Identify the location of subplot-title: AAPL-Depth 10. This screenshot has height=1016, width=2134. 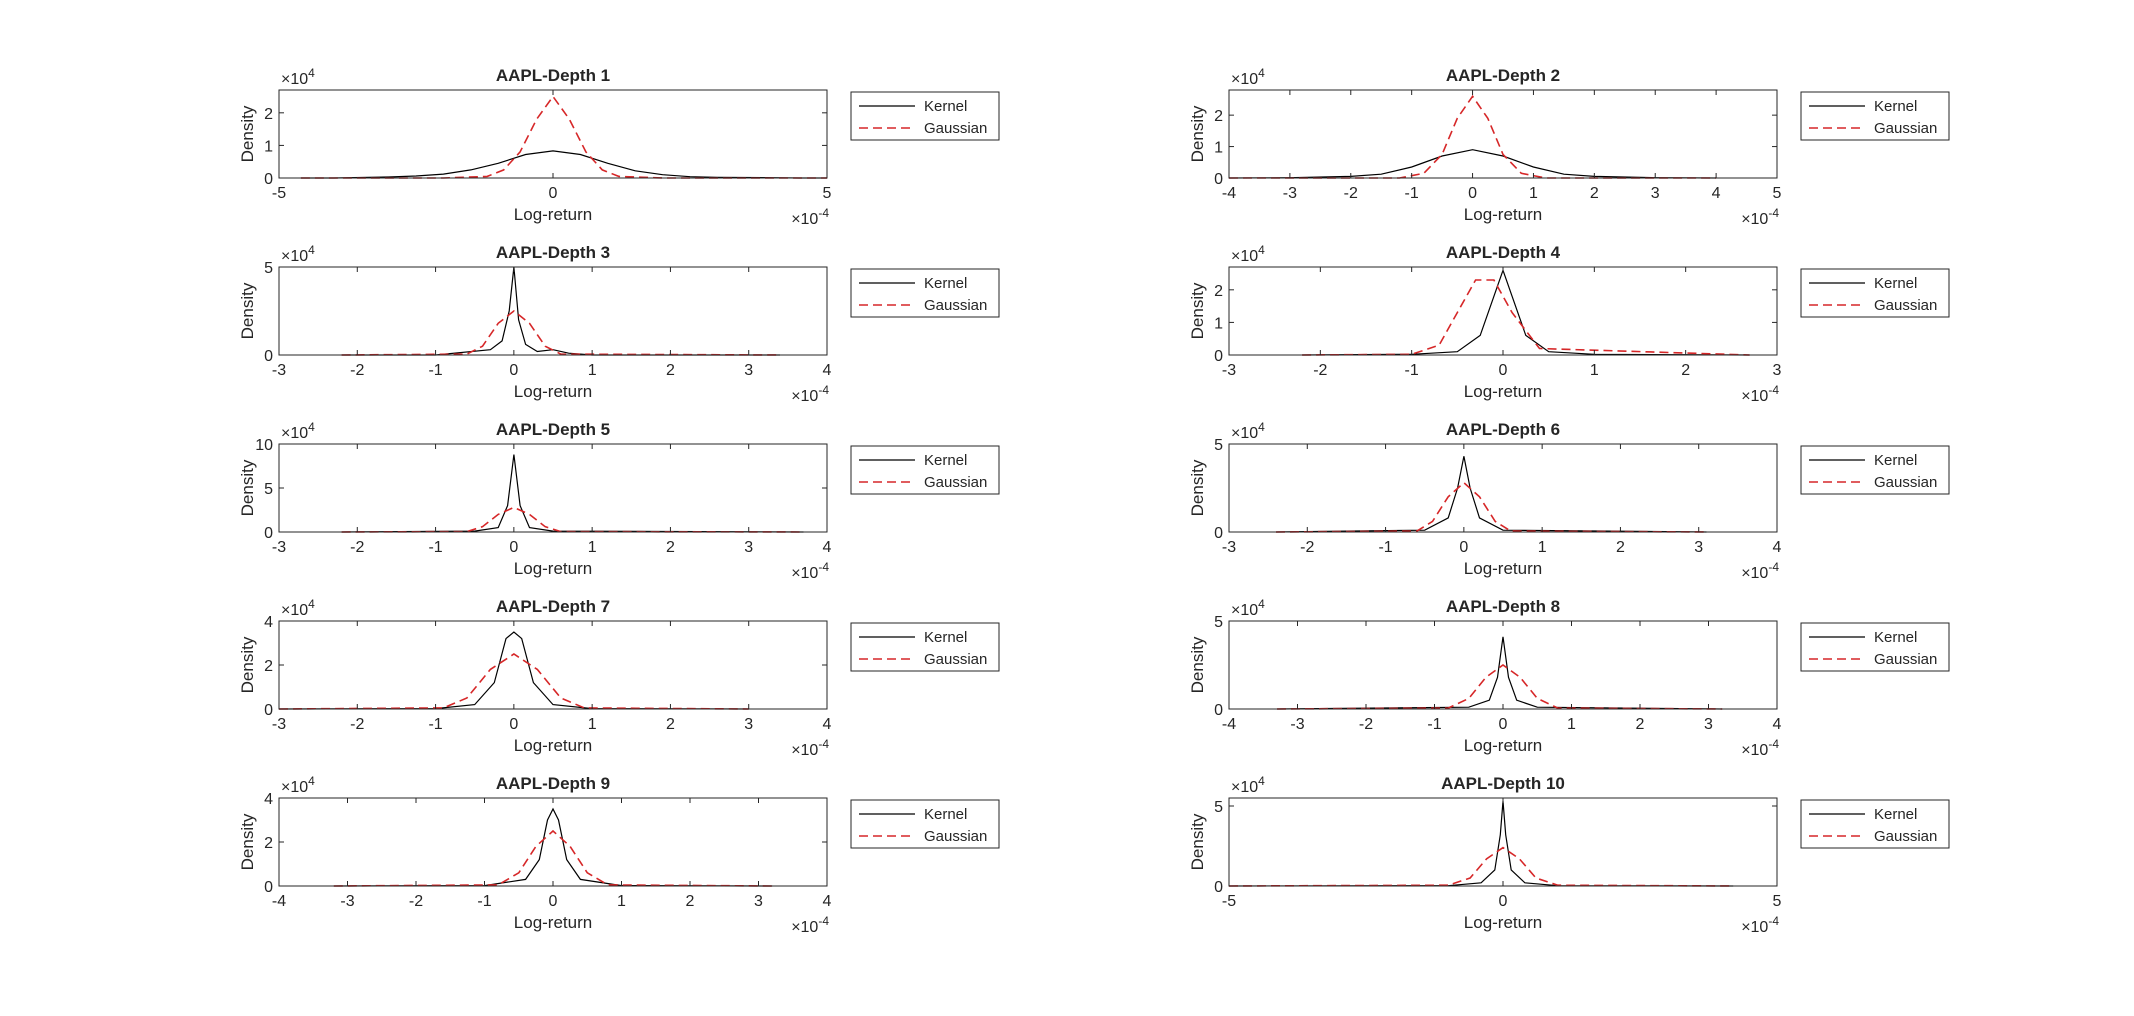
(1503, 783).